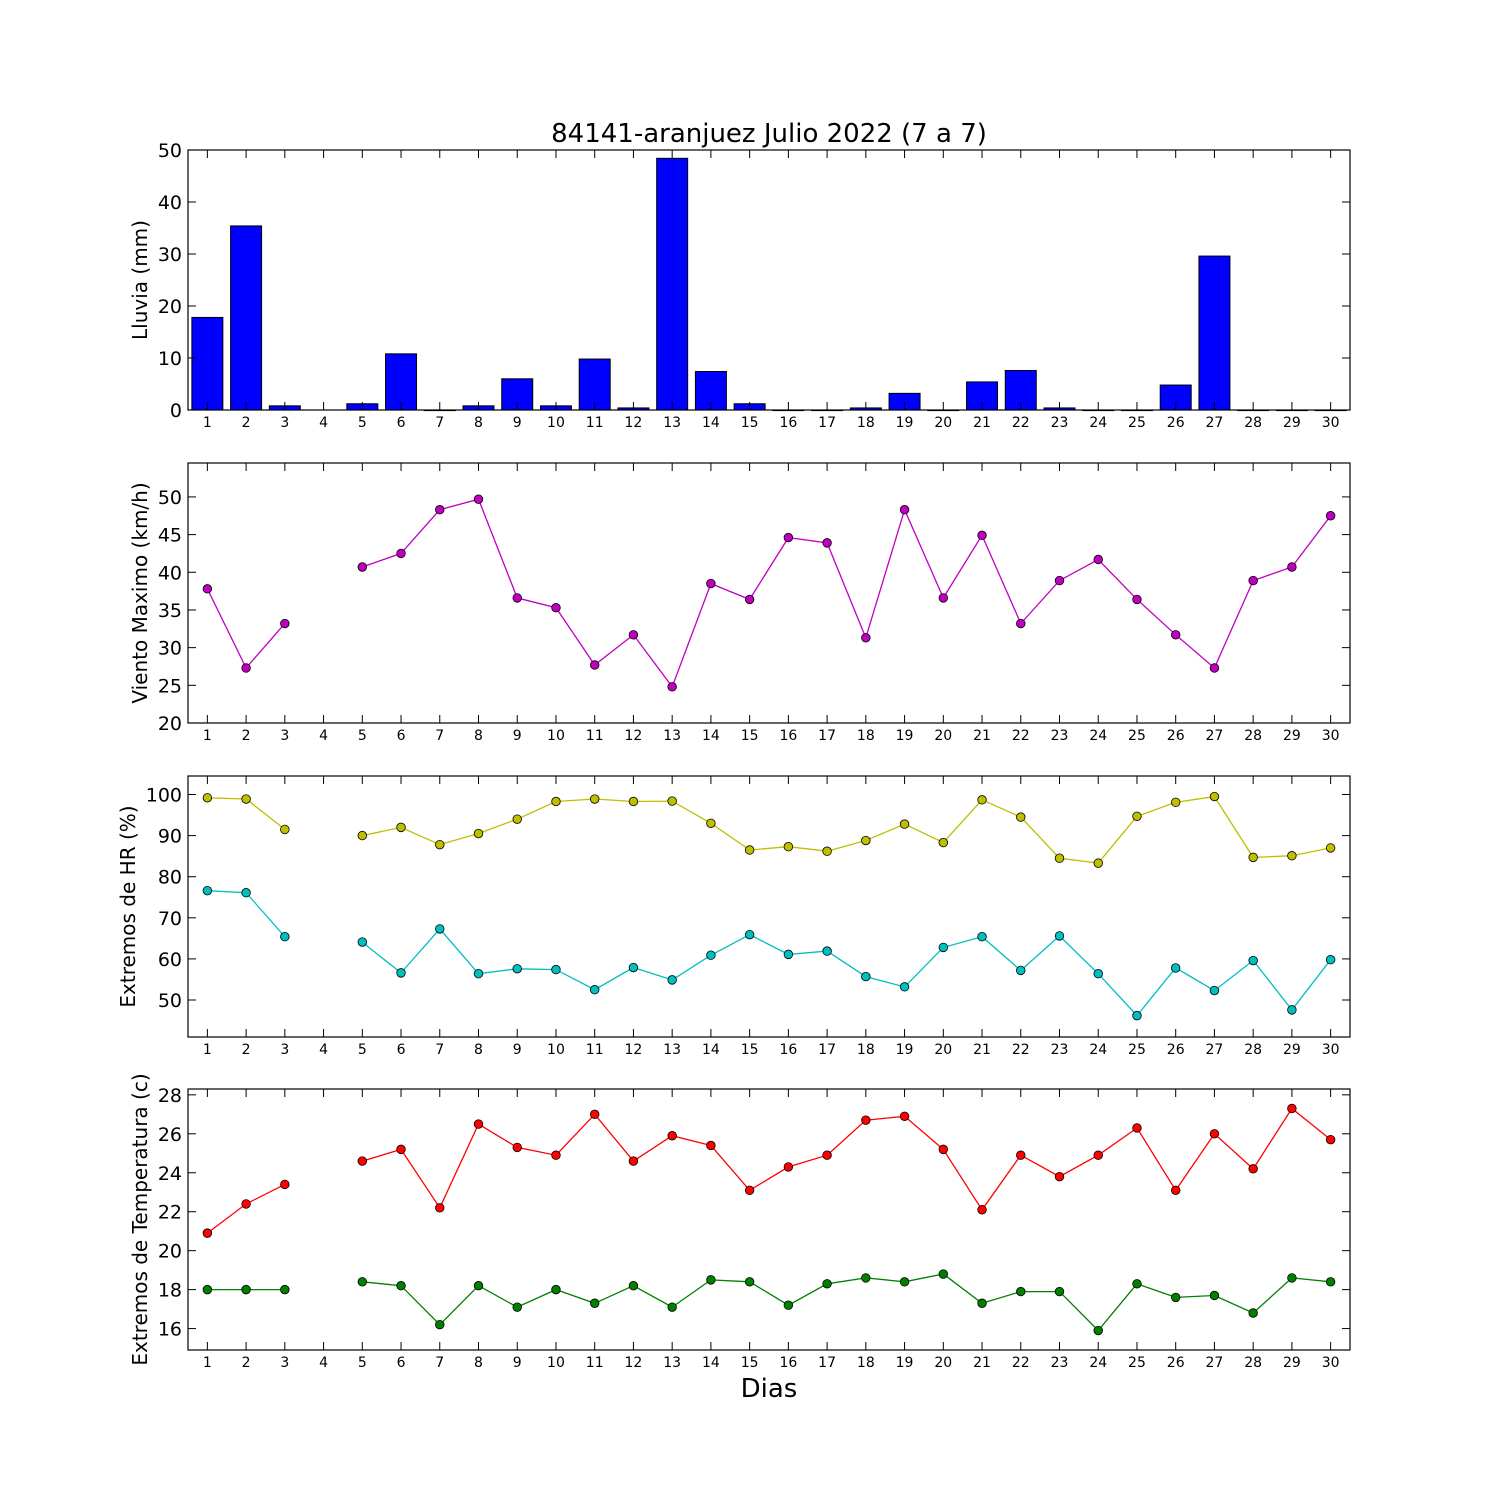  Describe the element at coordinates (246, 629) in the screenshot. I see `wind-line` at that location.